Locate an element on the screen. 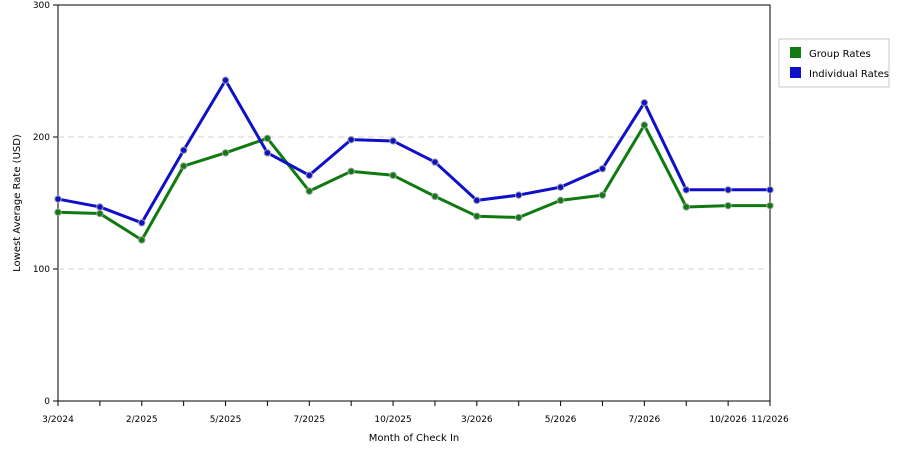  x-tick-label: 5/2026 is located at coordinates (561, 420).